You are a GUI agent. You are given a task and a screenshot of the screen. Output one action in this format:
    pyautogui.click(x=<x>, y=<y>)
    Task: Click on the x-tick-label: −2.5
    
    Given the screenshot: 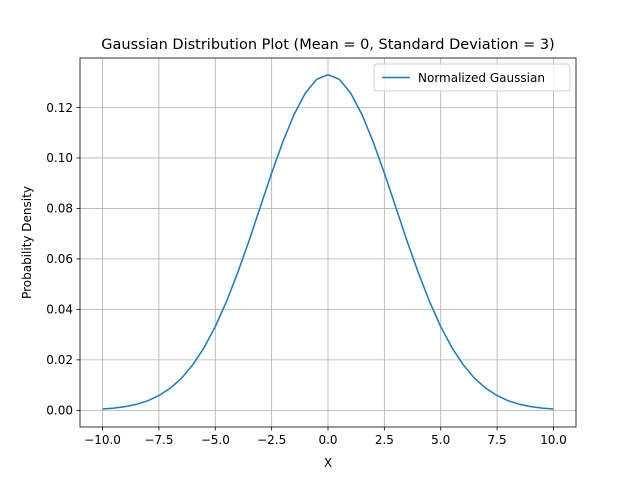 What is the action you would take?
    pyautogui.click(x=271, y=440)
    